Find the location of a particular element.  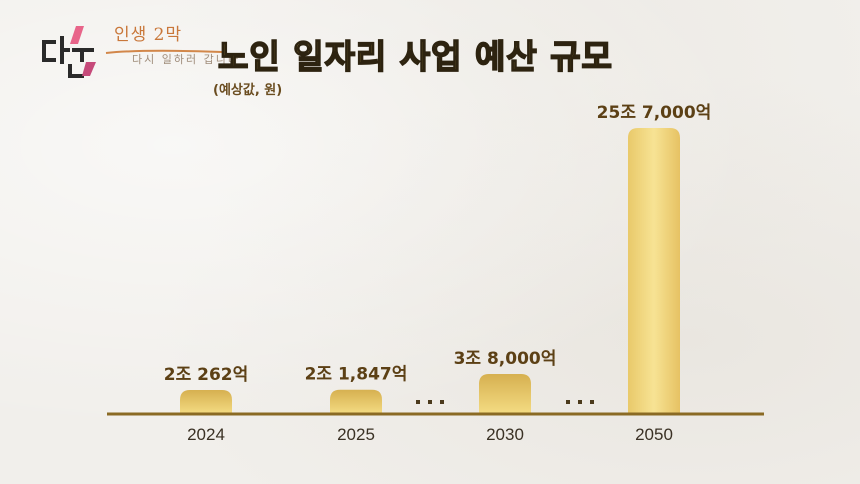

chart-subtitle: (예상값, 원) is located at coordinates (248, 90).